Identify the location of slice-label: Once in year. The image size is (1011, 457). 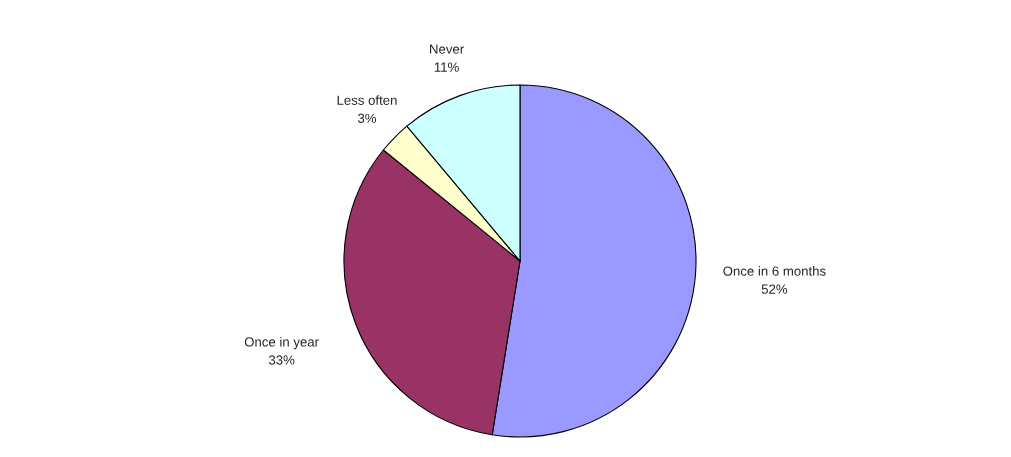
(281, 343).